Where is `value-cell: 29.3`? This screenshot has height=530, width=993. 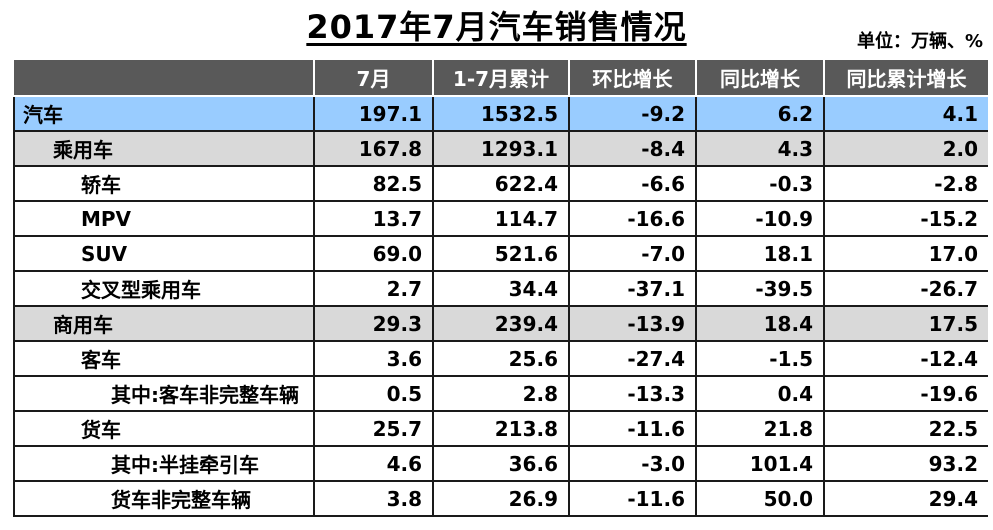
value-cell: 29.3 is located at coordinates (373, 324).